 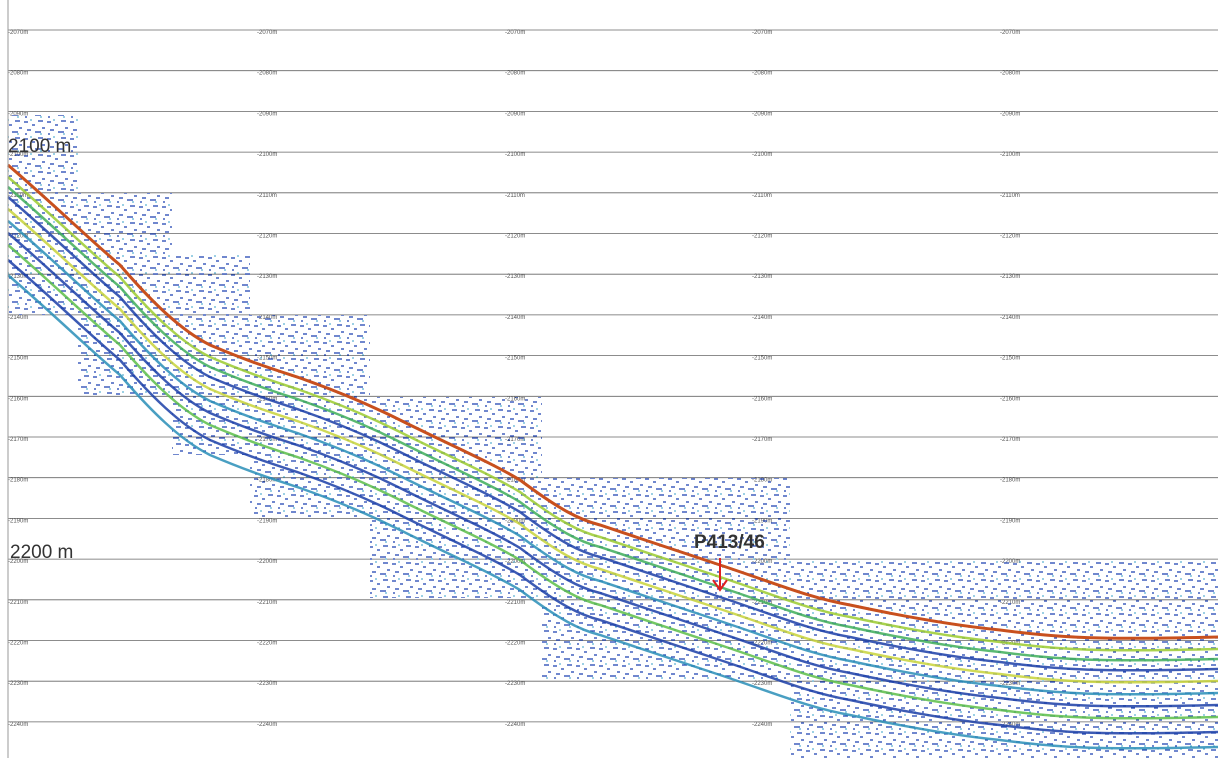 What do you see at coordinates (729, 542) in the screenshot?
I see `annotation: P413/46` at bounding box center [729, 542].